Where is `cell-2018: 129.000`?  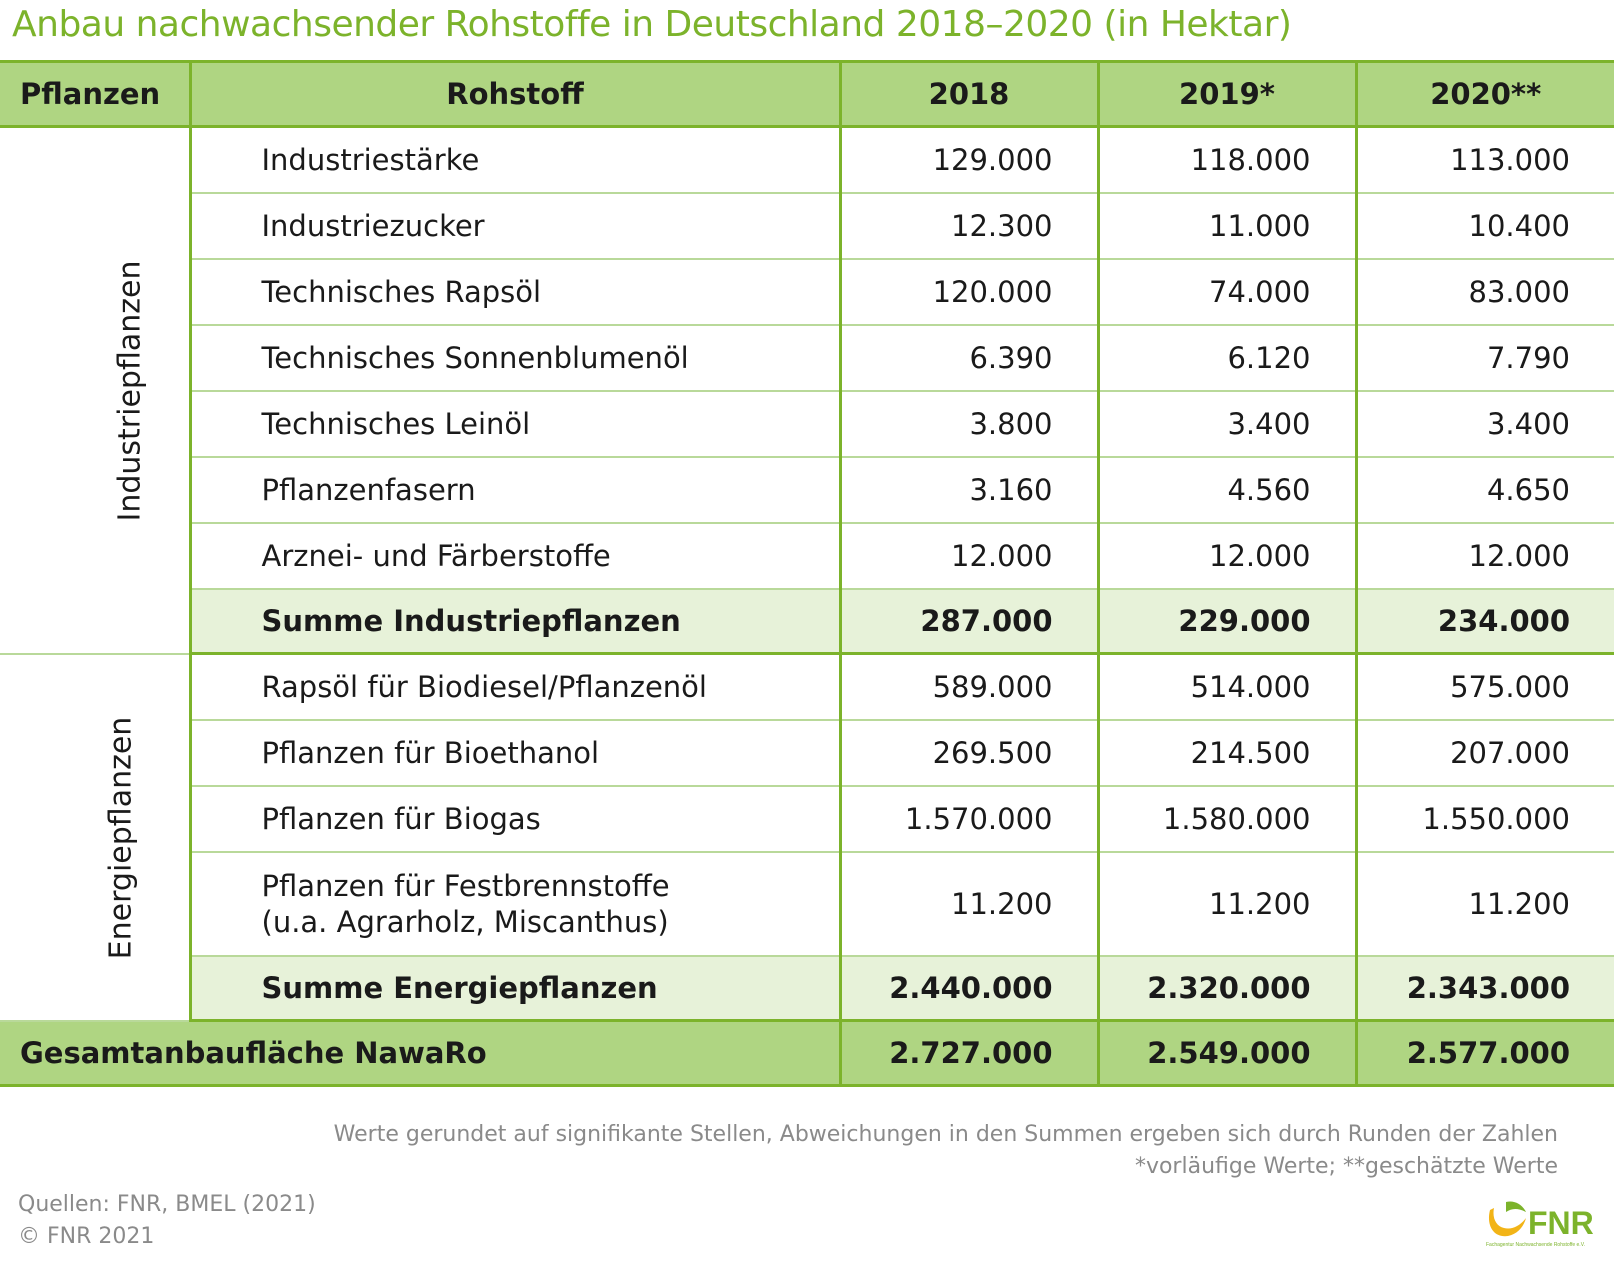
cell-2018: 129.000 is located at coordinates (968, 160).